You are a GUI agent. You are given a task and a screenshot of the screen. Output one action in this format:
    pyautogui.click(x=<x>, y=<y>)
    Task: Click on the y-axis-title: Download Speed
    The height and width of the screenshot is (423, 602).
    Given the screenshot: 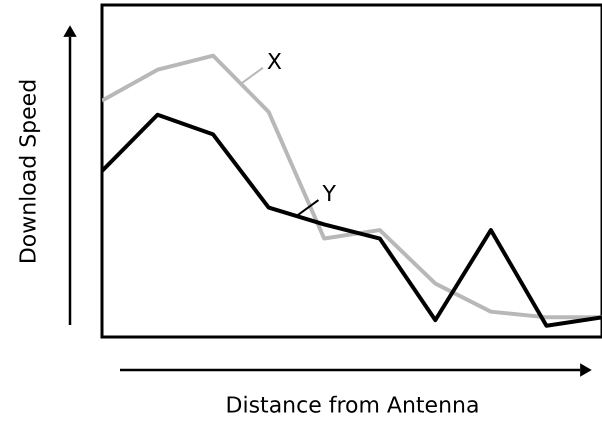 What is the action you would take?
    pyautogui.click(x=29, y=171)
    